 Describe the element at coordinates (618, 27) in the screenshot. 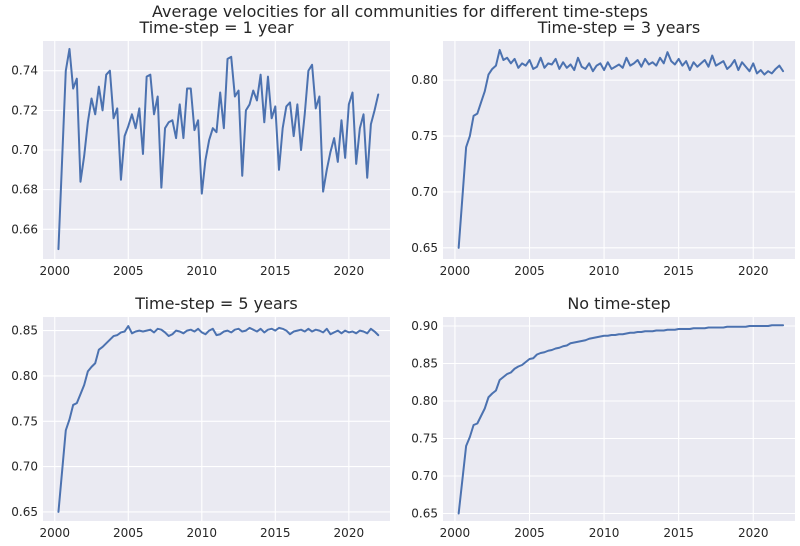

I see `subplot-title: Time-step = 3 years` at that location.